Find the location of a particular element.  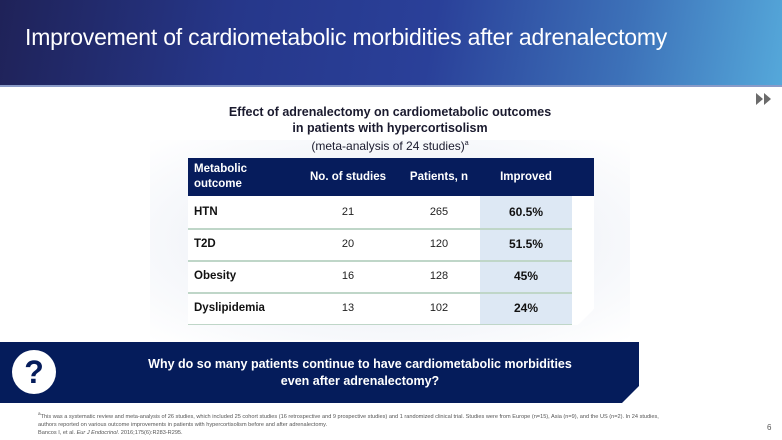

header-divider is located at coordinates (391, 86).